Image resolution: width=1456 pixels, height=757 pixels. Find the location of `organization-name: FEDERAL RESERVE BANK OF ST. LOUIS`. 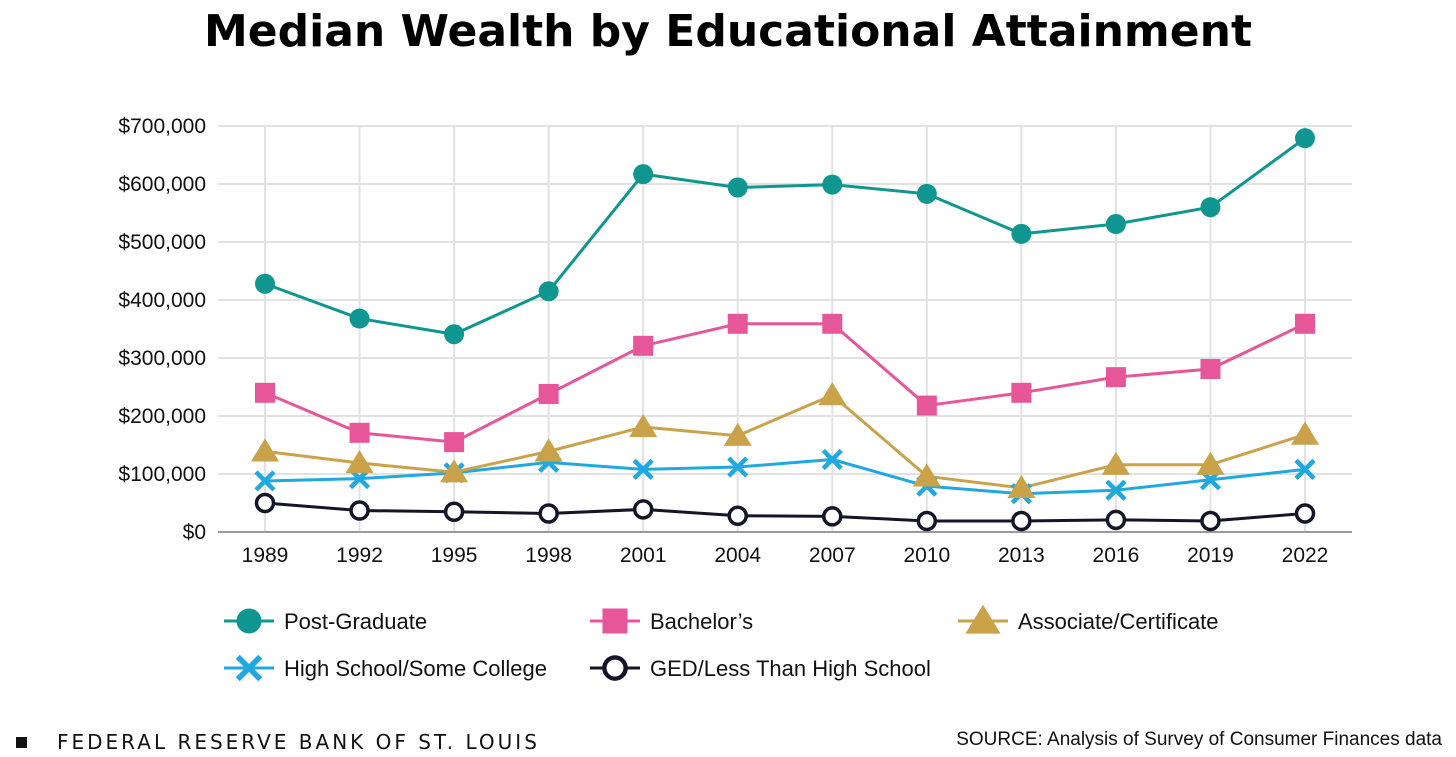

organization-name: FEDERAL RESERVE BANK OF ST. LOUIS is located at coordinates (298, 742).